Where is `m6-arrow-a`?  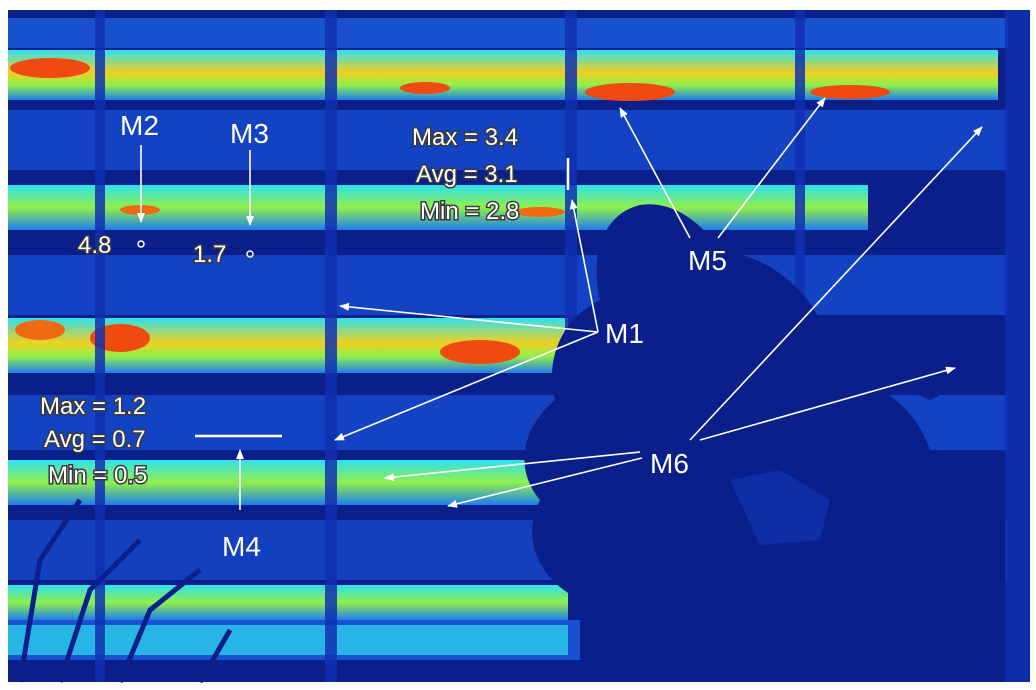
m6-arrow-a is located at coordinates (512, 466).